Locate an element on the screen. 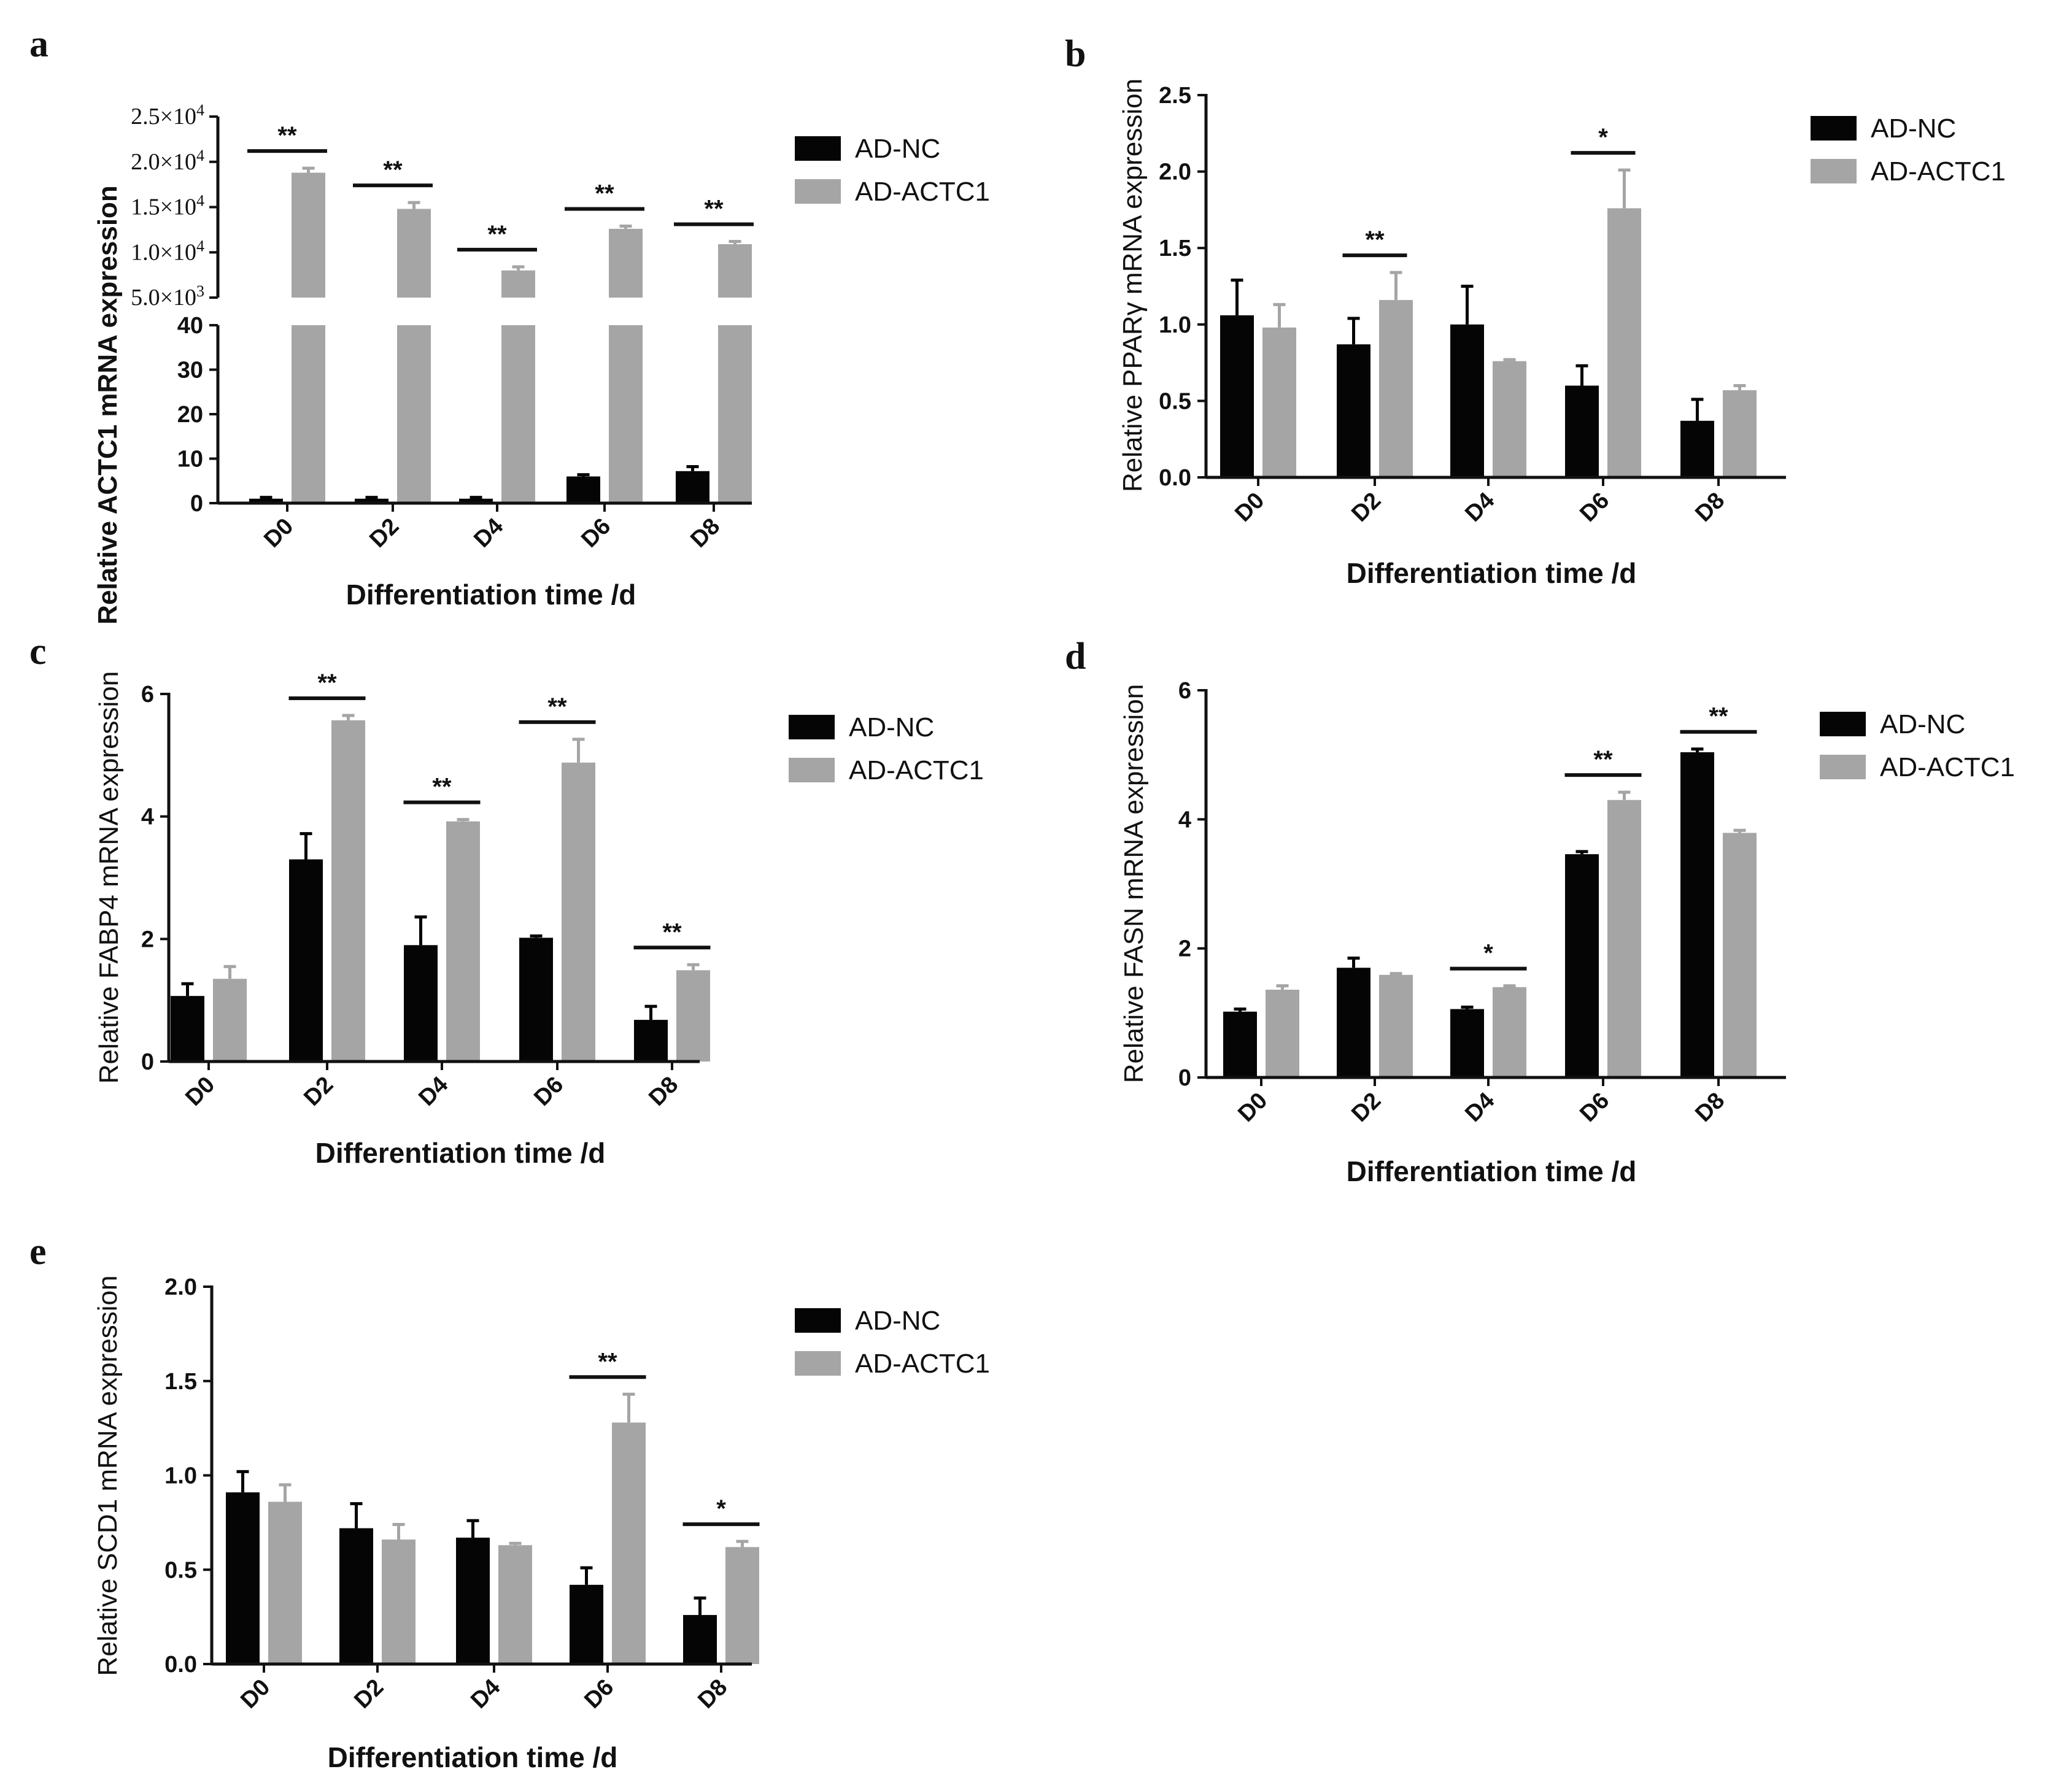  bar-ad-nc-d4 is located at coordinates (1467, 400).